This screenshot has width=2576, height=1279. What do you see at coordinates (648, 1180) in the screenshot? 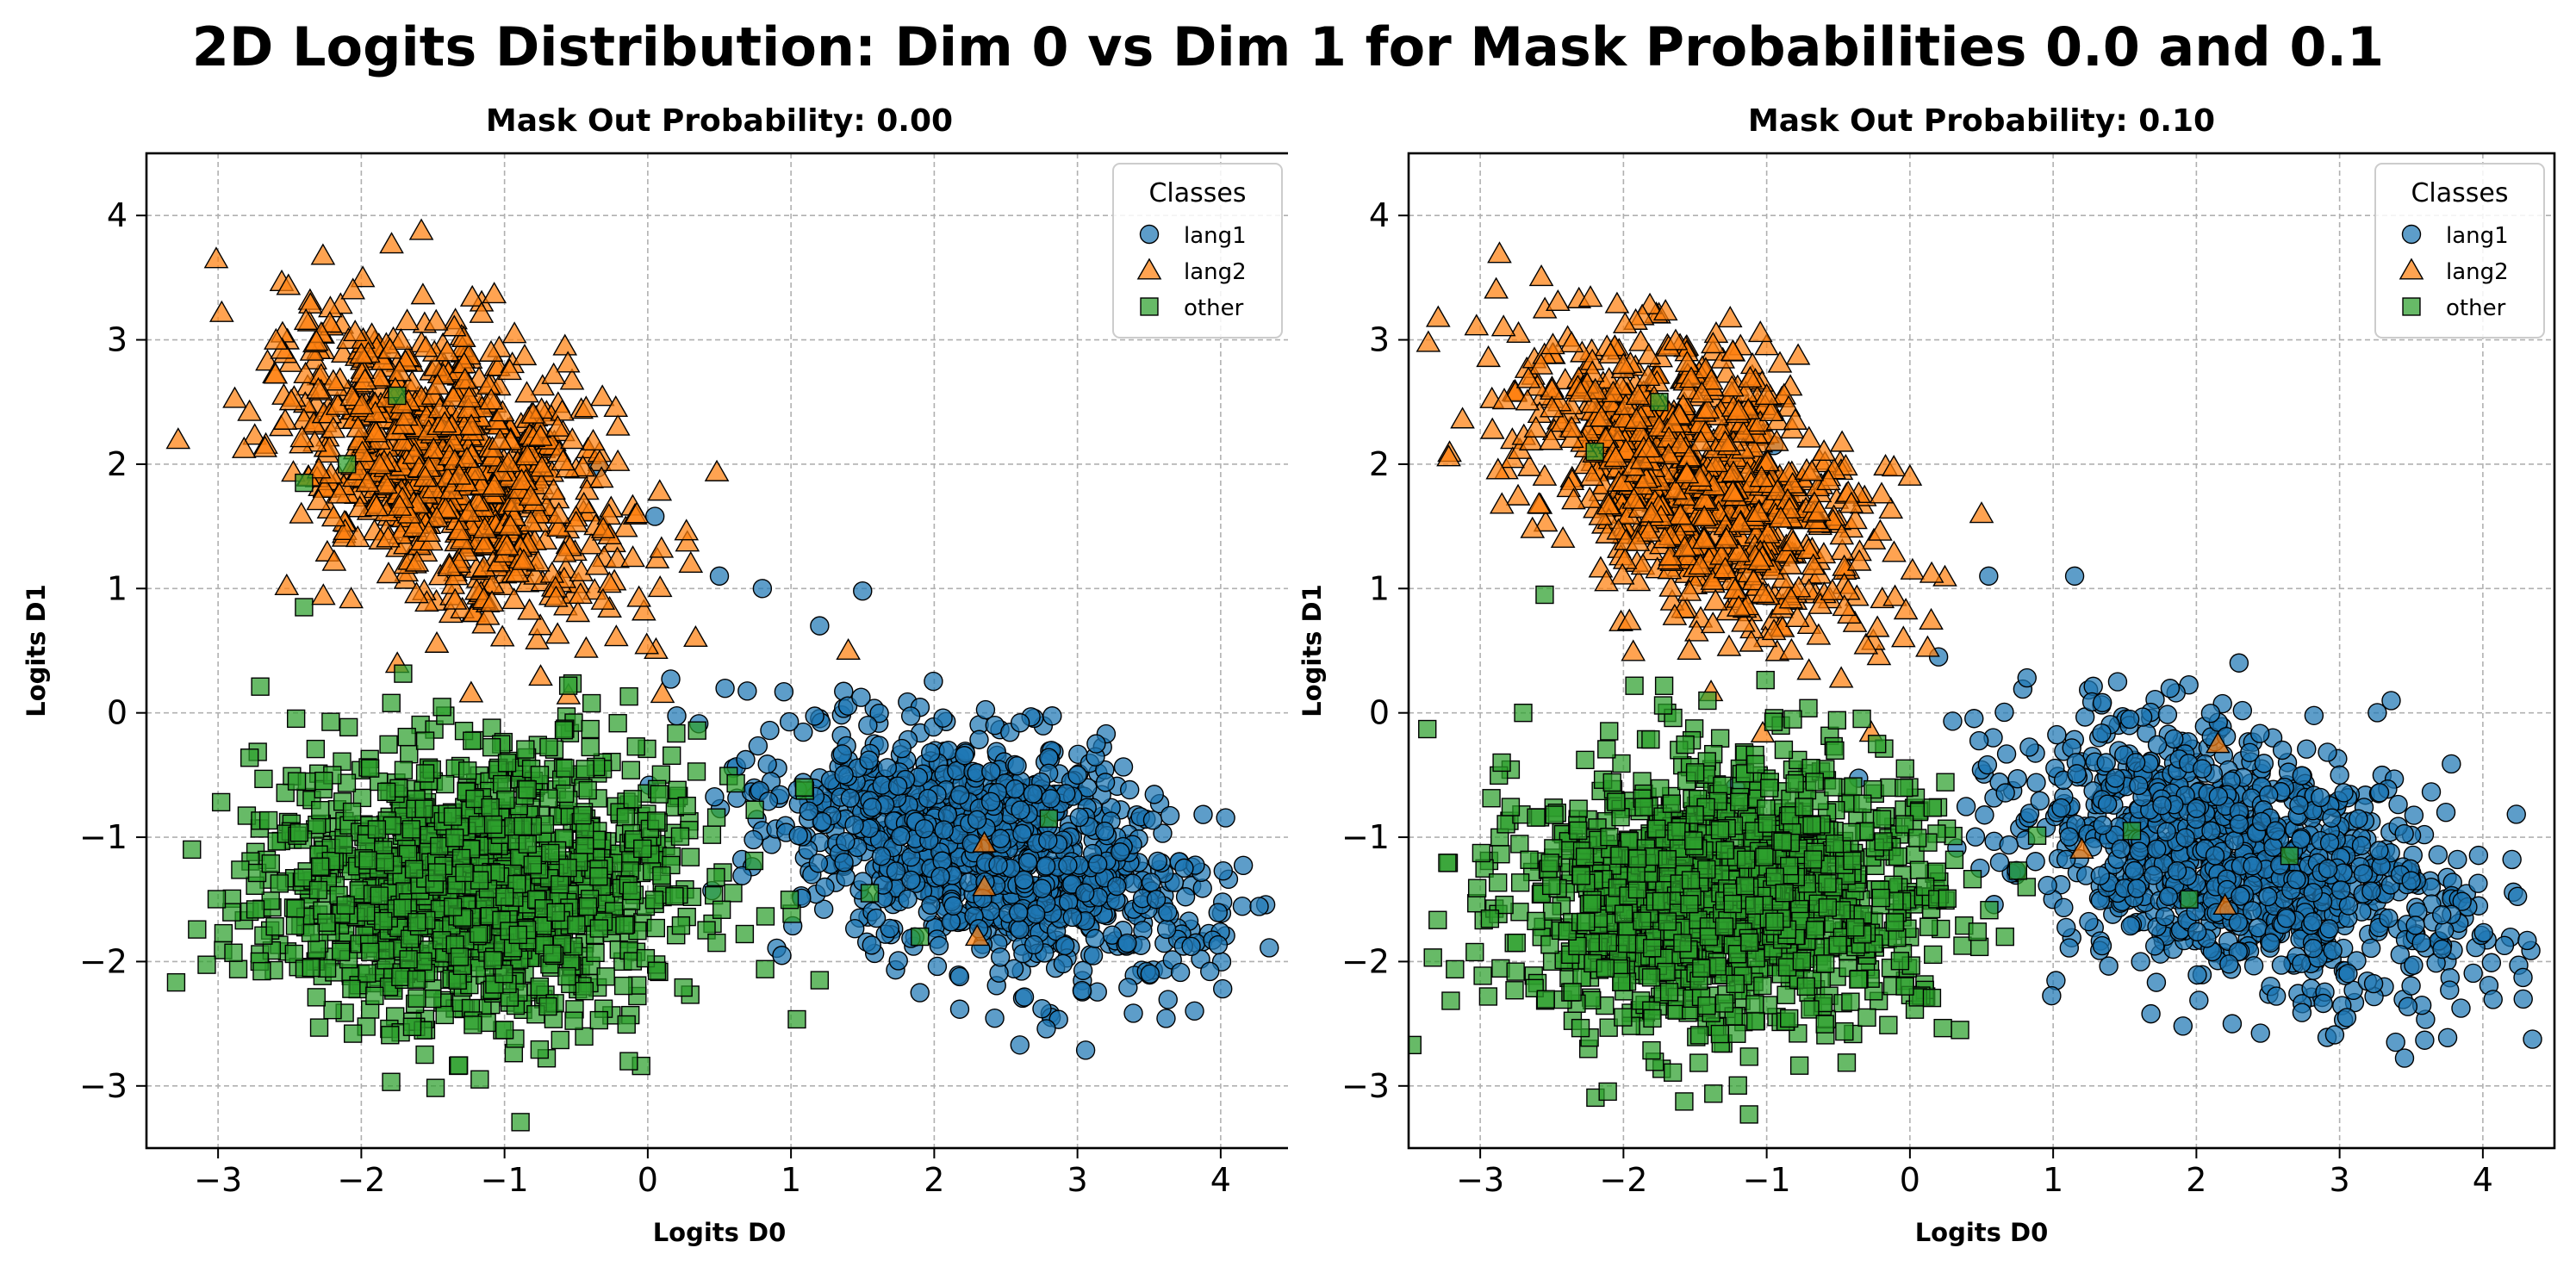
I see `x-tick-label: 0` at bounding box center [648, 1180].